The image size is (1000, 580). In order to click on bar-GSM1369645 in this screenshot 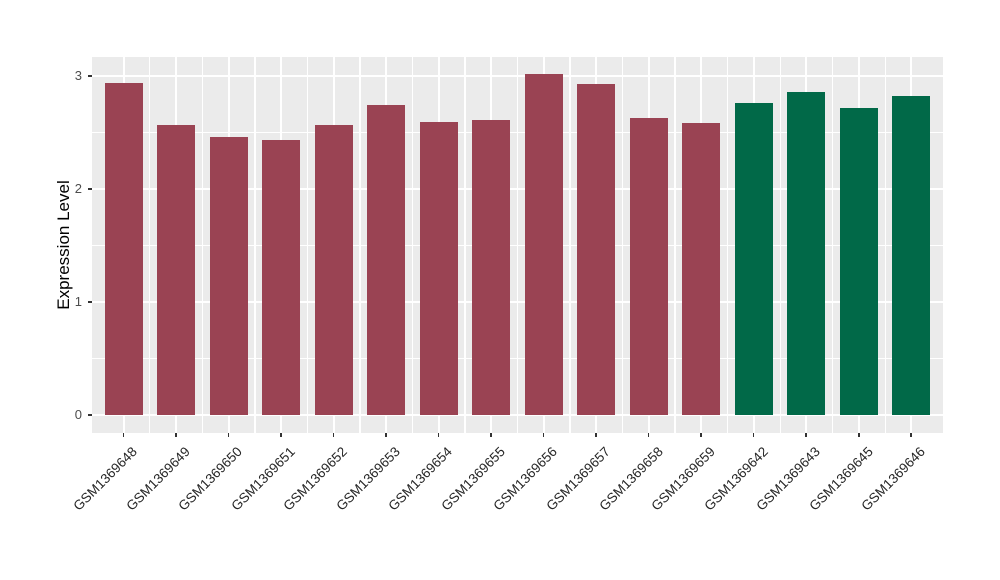, I will do `click(858, 261)`.